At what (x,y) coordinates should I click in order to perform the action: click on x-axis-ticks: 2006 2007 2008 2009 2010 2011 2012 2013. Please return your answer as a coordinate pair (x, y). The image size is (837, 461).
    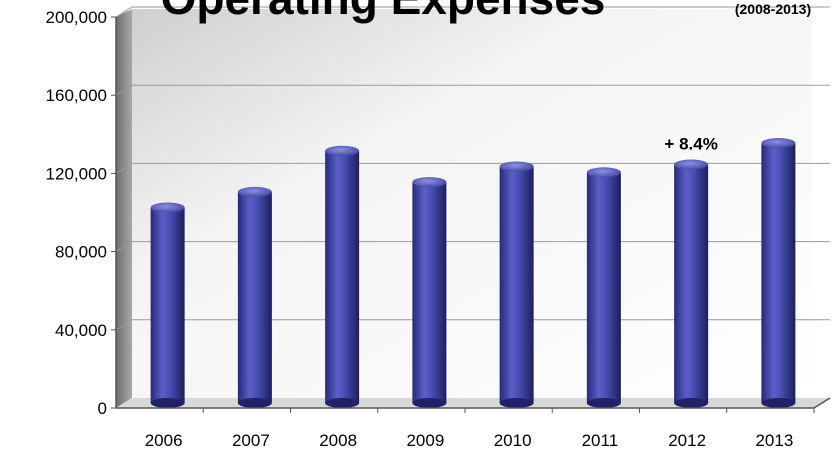
    Looking at the image, I should click on (480, 429).